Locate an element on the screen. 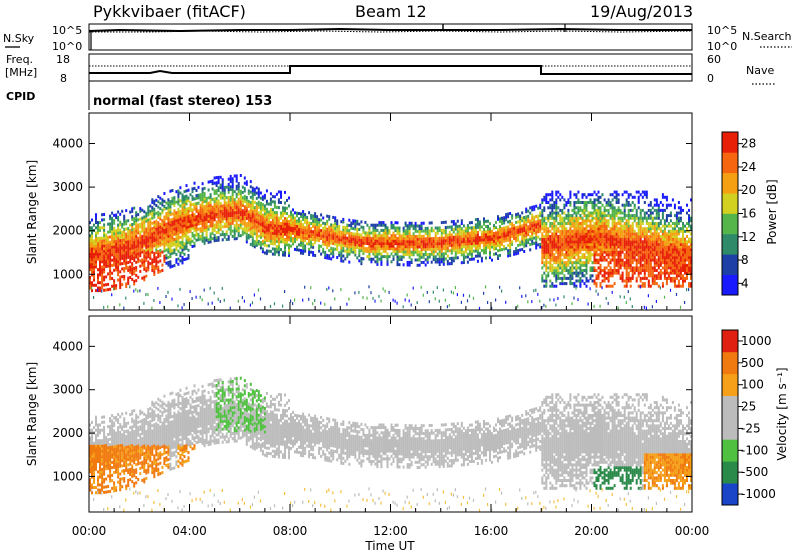  nsearch-label: N.Search is located at coordinates (767, 36).